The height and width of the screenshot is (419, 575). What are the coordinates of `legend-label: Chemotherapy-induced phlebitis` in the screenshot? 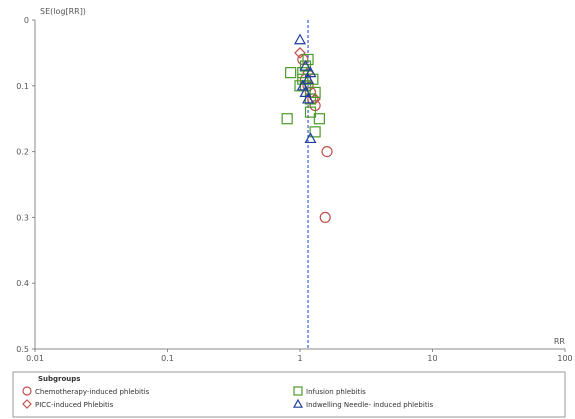 It's located at (92, 392).